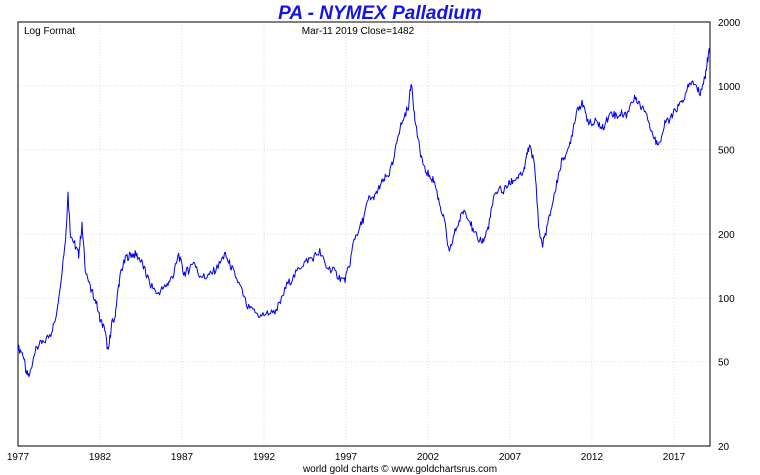 This screenshot has width=760, height=475. Describe the element at coordinates (724, 447) in the screenshot. I see `y-tick-label: 20` at that location.